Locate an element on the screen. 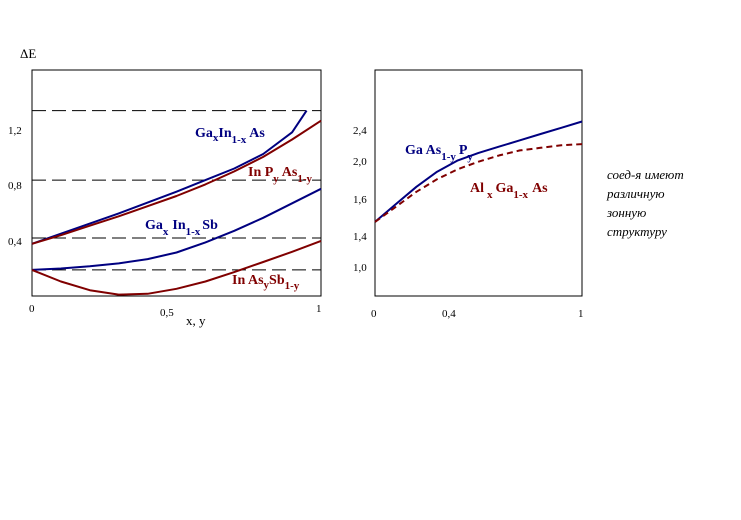 The width and height of the screenshot is (741, 520). right-x-tick-0: 0 is located at coordinates (374, 314).